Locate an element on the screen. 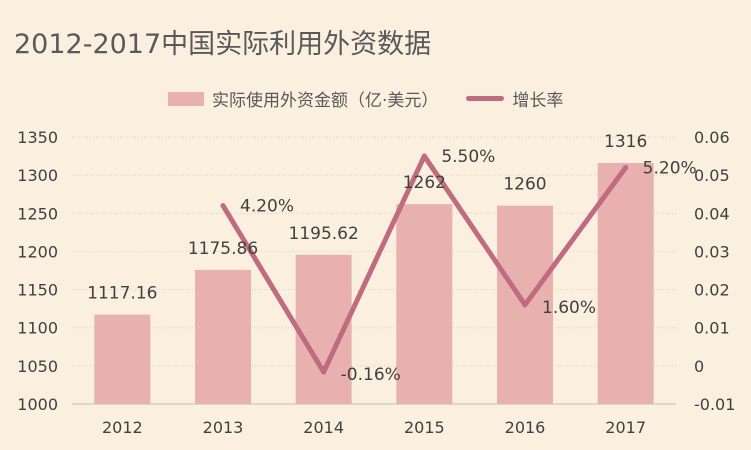 The image size is (751, 450). y-right-tick-label: 0.02 is located at coordinates (712, 290).